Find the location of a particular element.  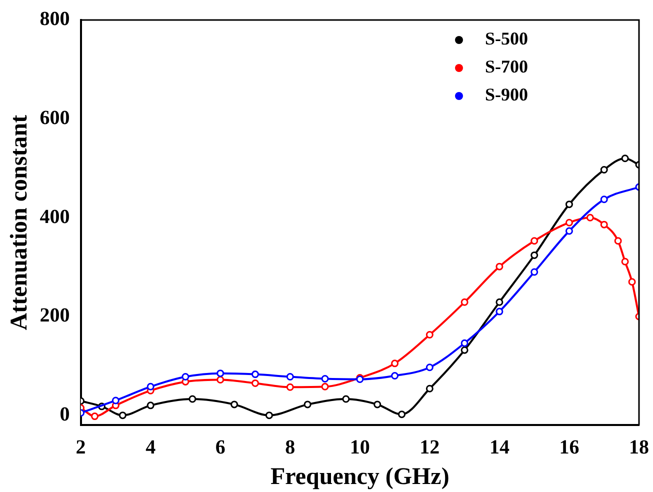

y-tick-label: 400 is located at coordinates (55, 217).